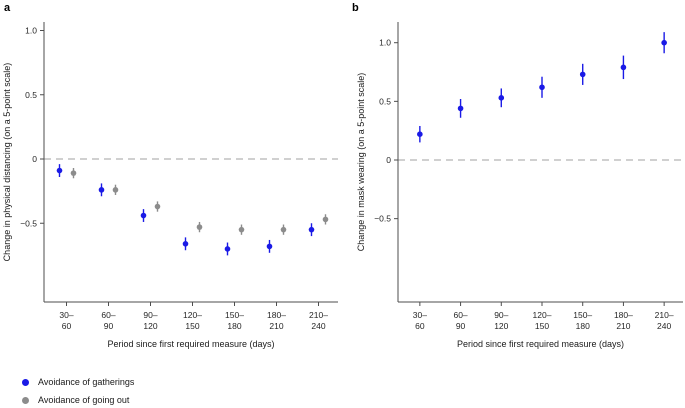 This screenshot has height=408, width=685. I want to click on legend-item-going-out: Avoidance of going out, so click(78, 400).